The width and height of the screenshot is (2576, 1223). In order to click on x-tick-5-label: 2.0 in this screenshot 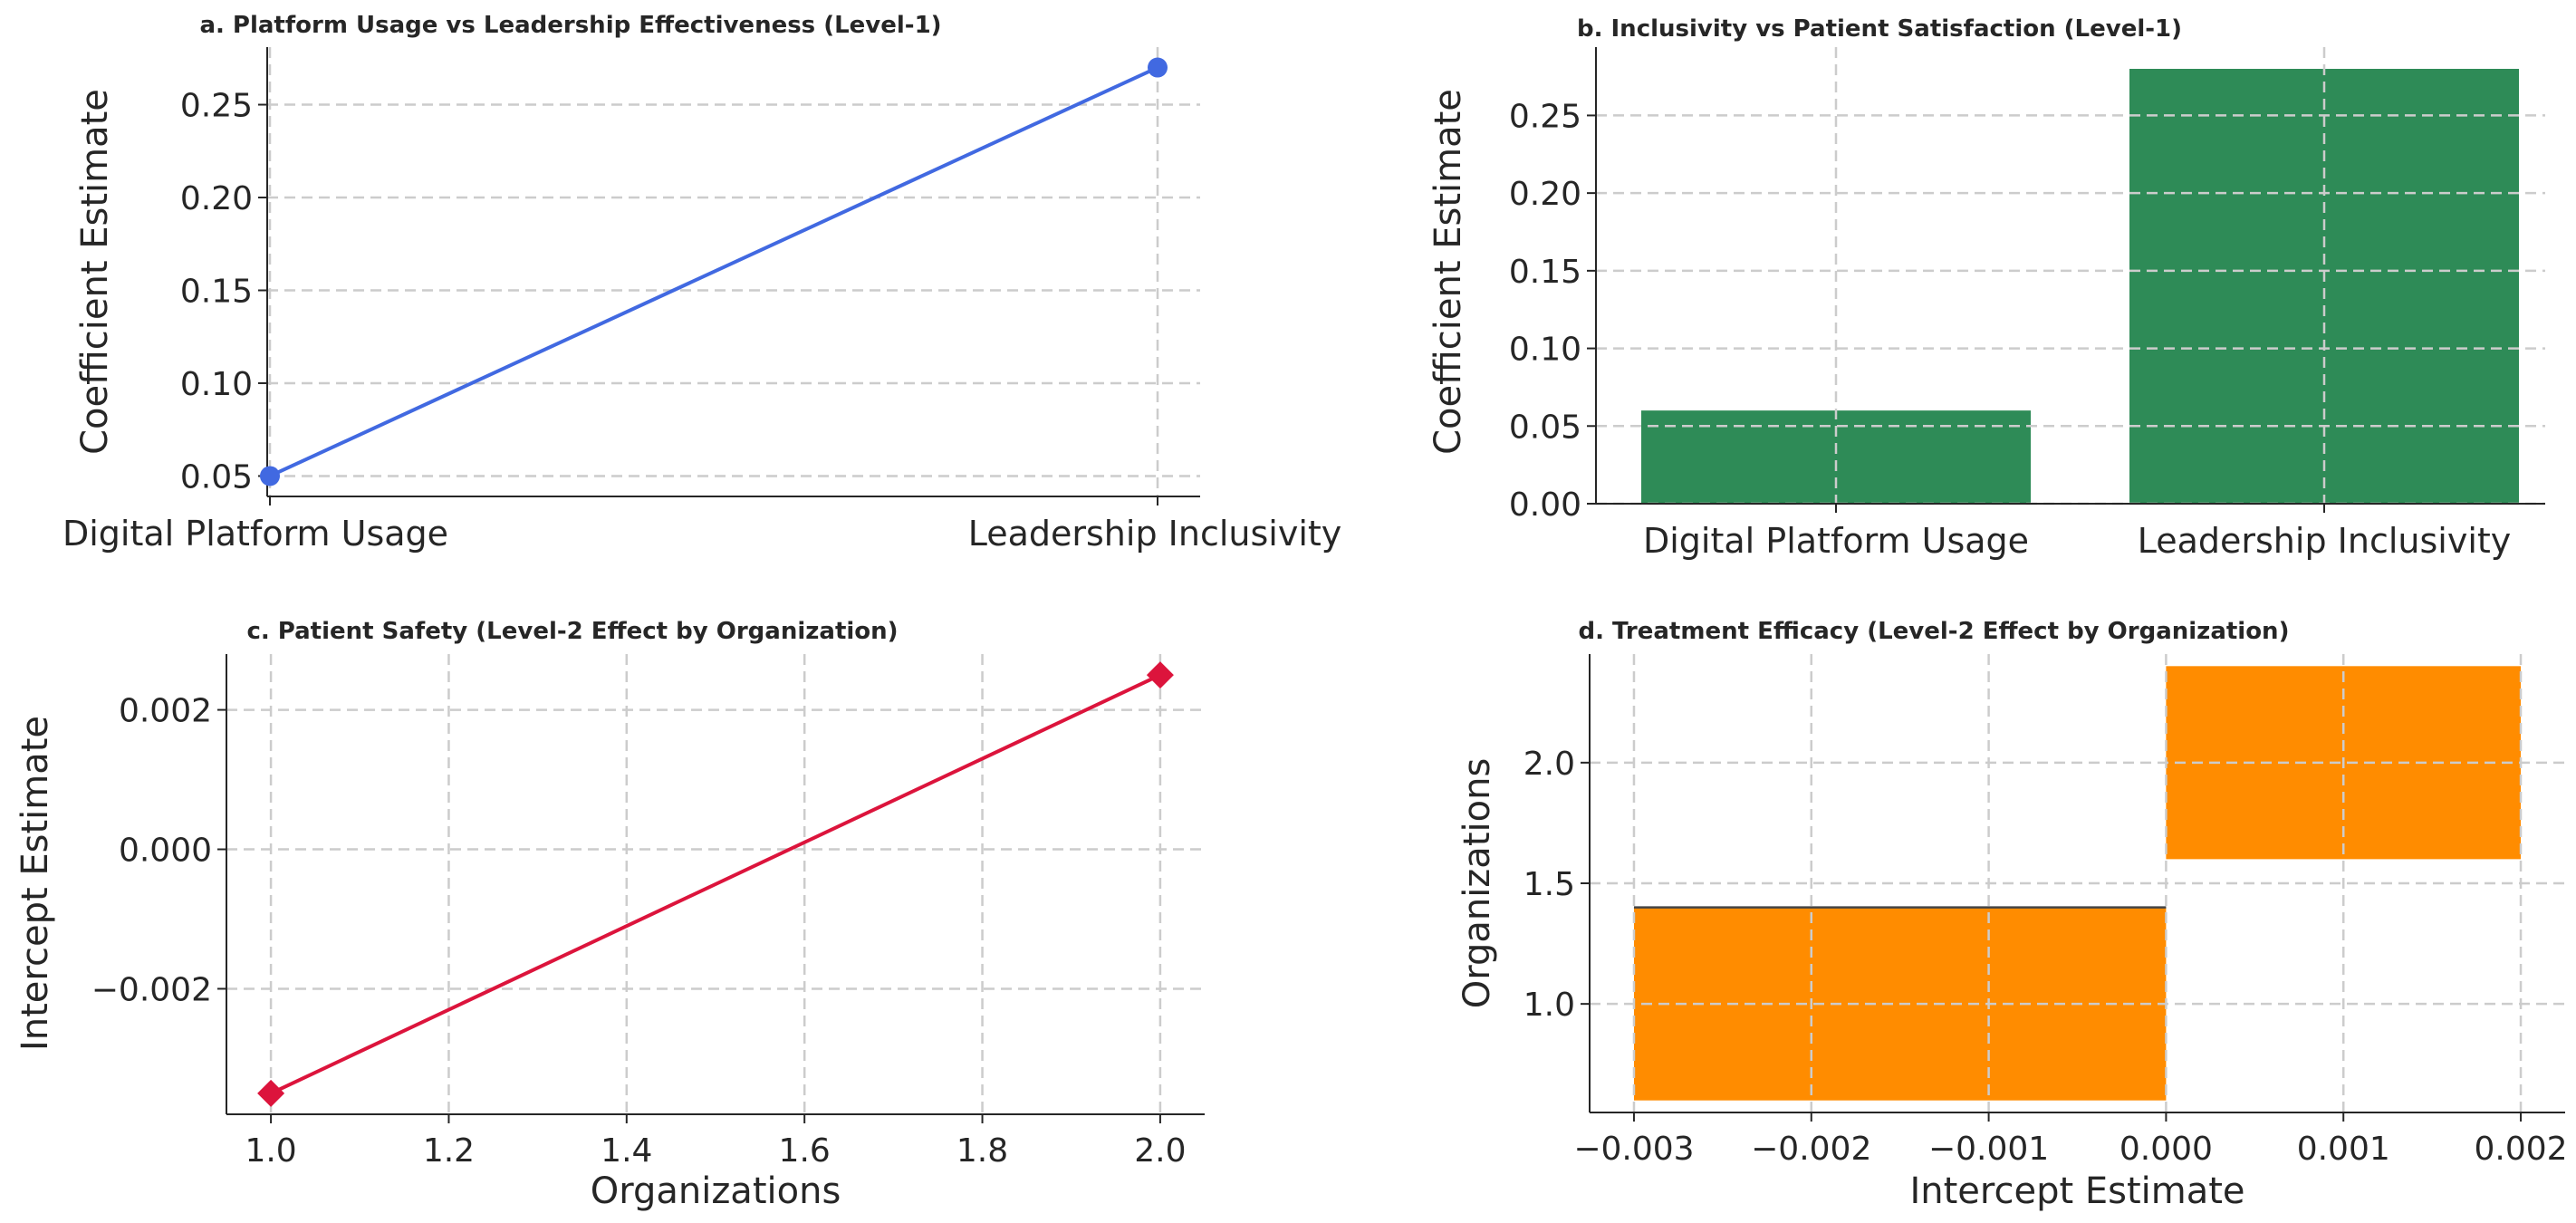, I will do `click(1160, 1151)`.